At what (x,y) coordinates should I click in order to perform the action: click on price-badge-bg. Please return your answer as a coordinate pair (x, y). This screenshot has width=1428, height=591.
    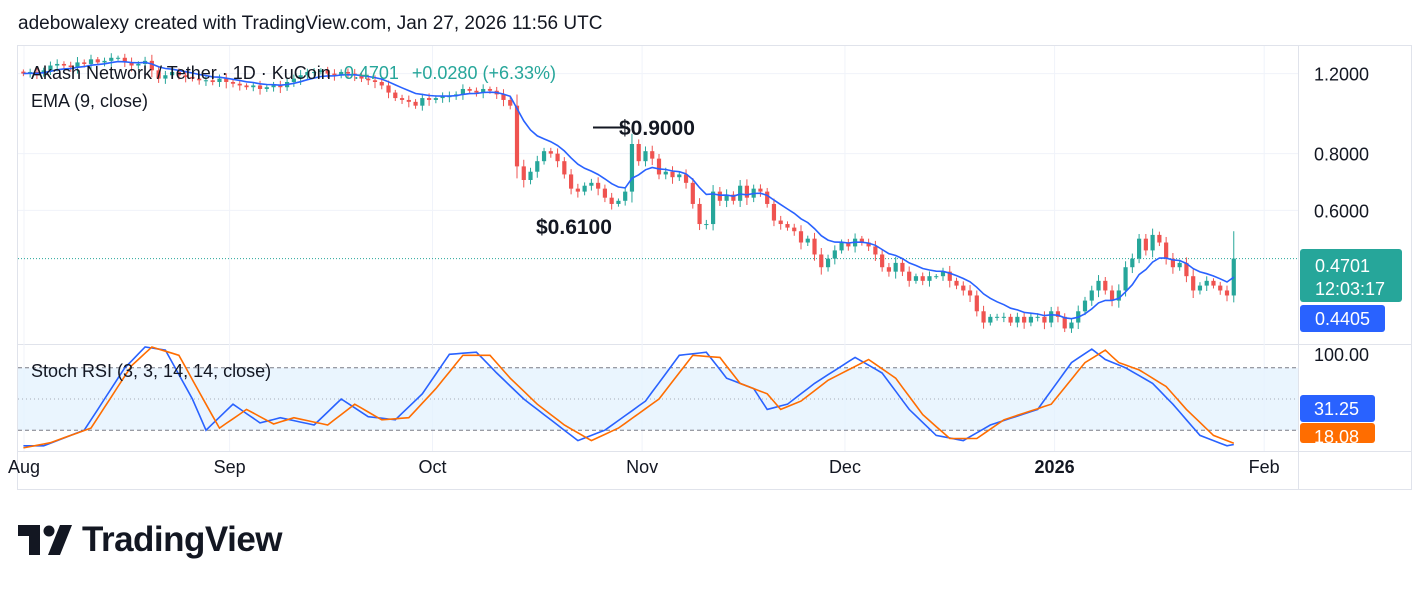
    Looking at the image, I should click on (1351, 275).